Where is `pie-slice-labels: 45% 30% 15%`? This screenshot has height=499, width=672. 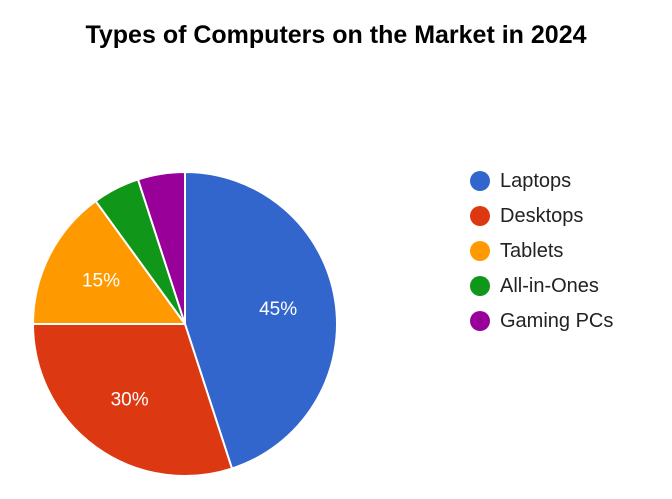
pie-slice-labels: 45% 30% 15% is located at coordinates (189, 341).